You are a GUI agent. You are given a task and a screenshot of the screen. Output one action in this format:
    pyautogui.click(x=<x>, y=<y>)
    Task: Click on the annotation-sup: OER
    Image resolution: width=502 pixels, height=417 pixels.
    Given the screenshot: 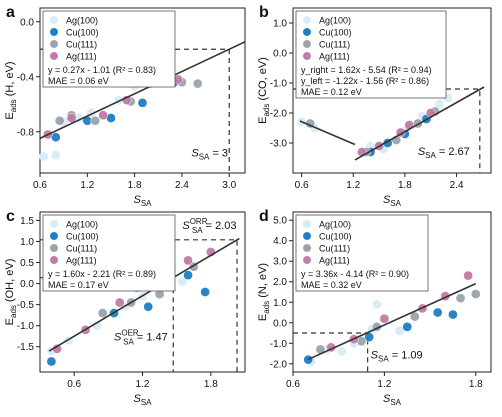 What is the action you would take?
    pyautogui.click(x=130, y=332)
    